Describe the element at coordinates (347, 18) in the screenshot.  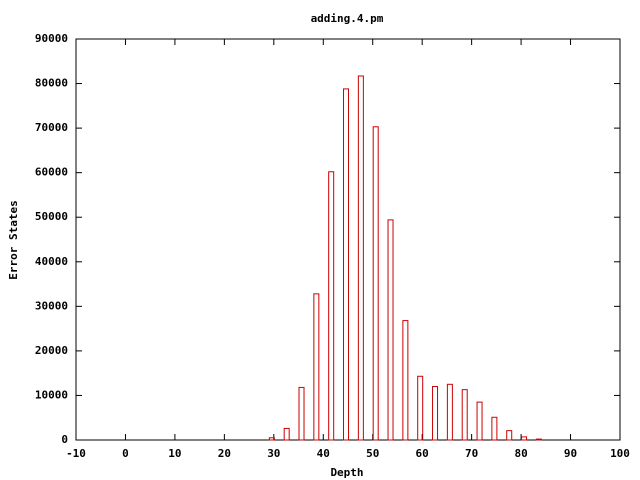
I see `chart-title: adding.4.pm` at that location.